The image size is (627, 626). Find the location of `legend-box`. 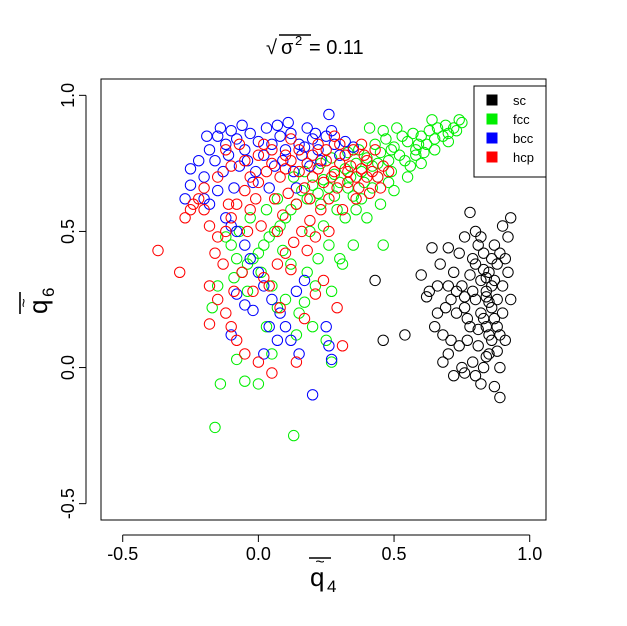

legend-box is located at coordinates (510, 131).